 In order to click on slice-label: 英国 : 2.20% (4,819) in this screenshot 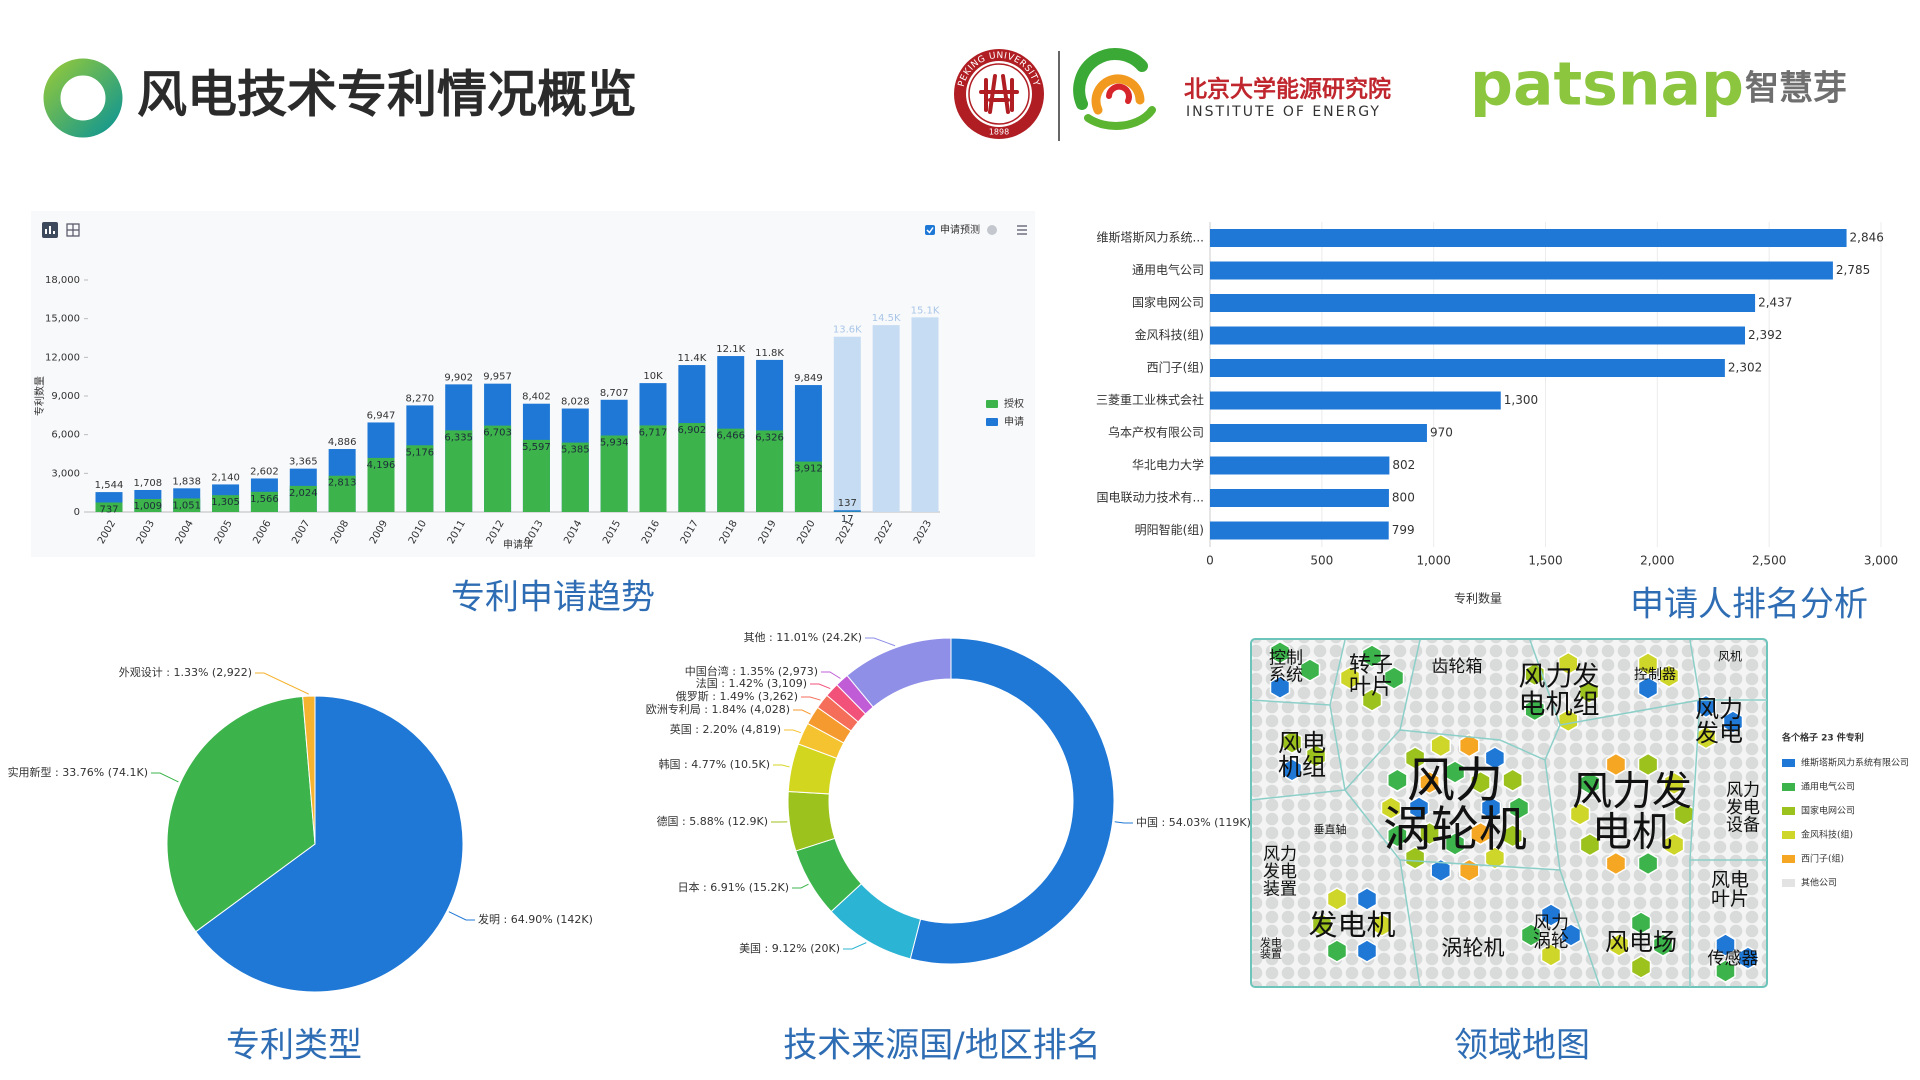, I will do `click(725, 729)`.